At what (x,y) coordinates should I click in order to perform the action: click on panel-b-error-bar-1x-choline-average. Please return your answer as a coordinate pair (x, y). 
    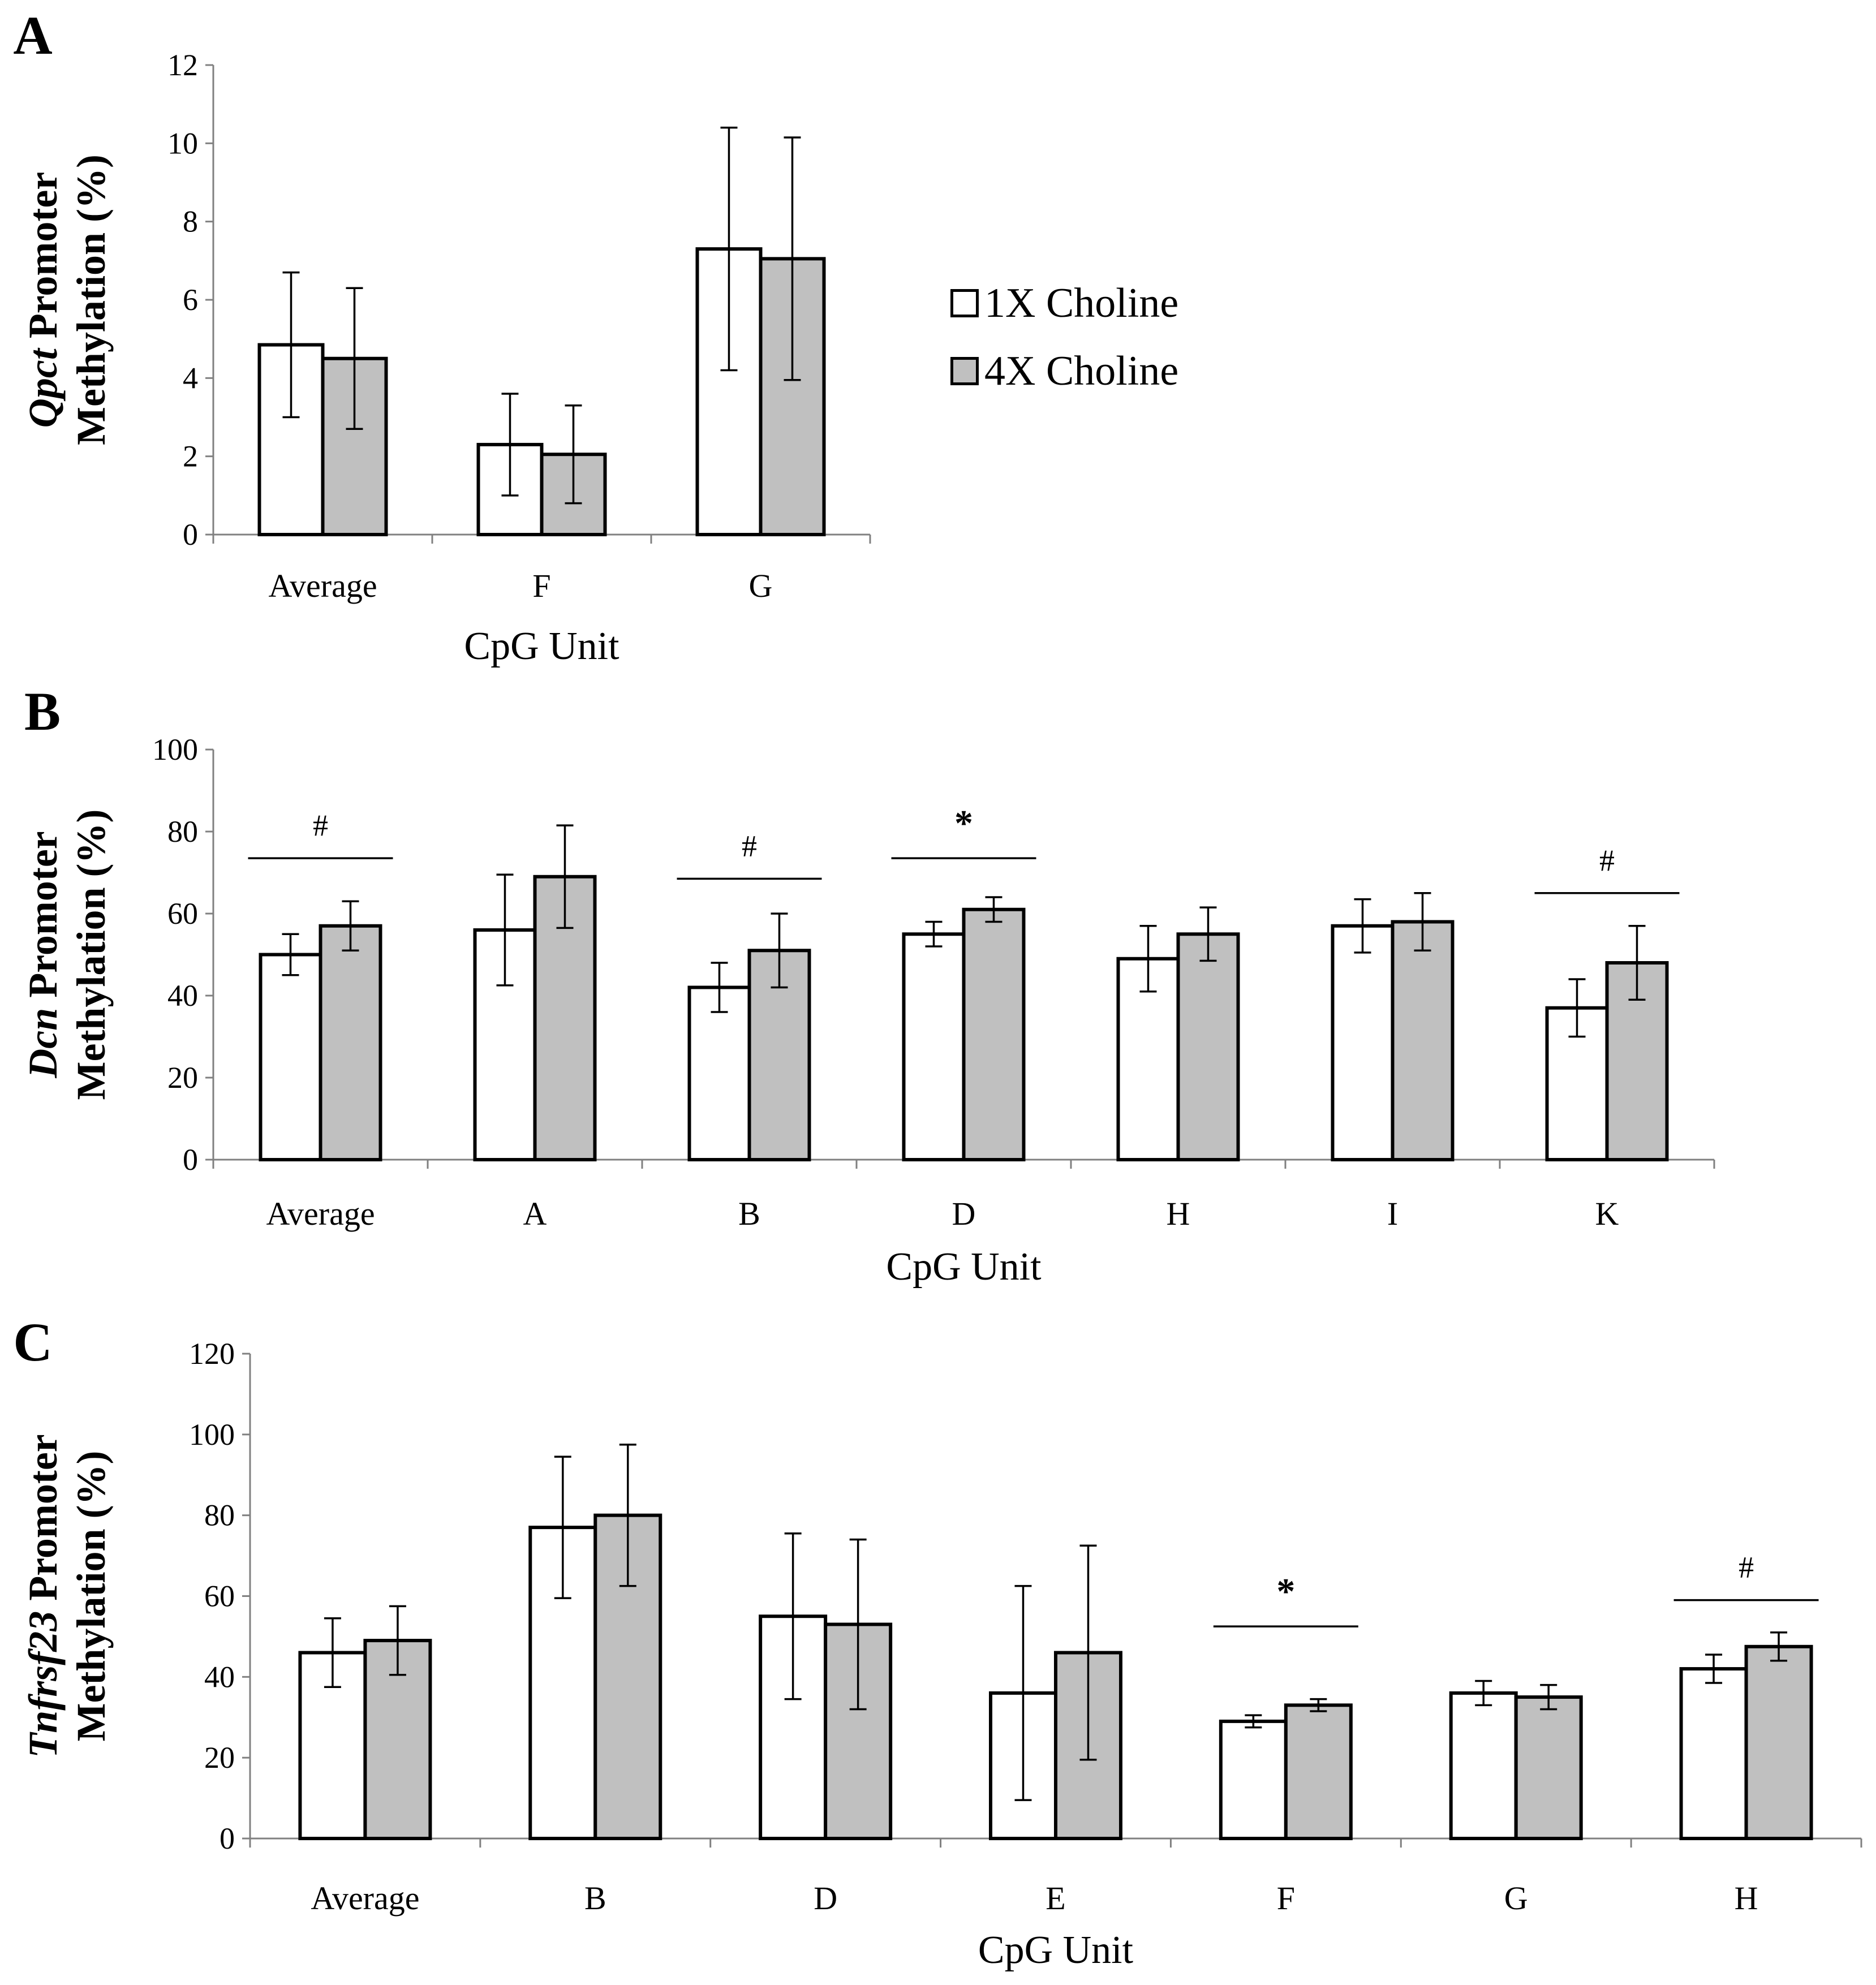
    Looking at the image, I should click on (290, 955).